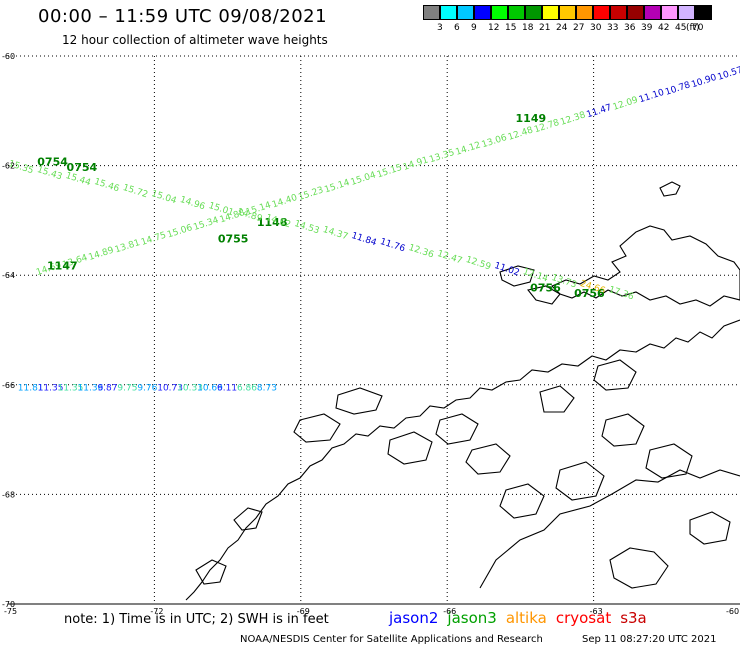 Image resolution: width=740 pixels, height=650 pixels. What do you see at coordinates (10, 611) in the screenshot?
I see `lon-label: -75` at bounding box center [10, 611].